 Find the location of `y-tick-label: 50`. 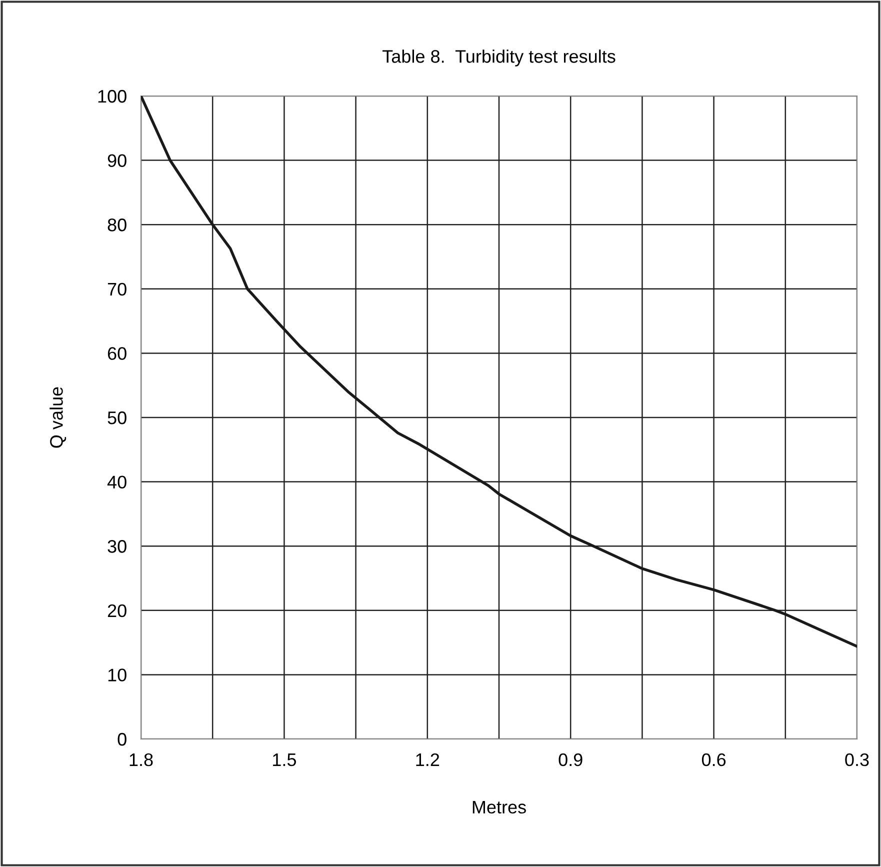

y-tick-label: 50 is located at coordinates (117, 417).